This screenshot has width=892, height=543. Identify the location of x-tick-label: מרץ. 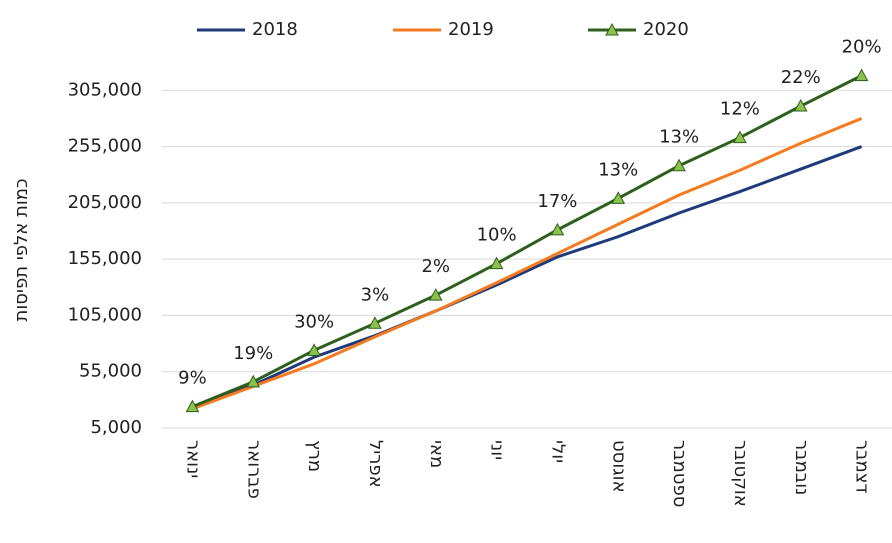
(314, 456).